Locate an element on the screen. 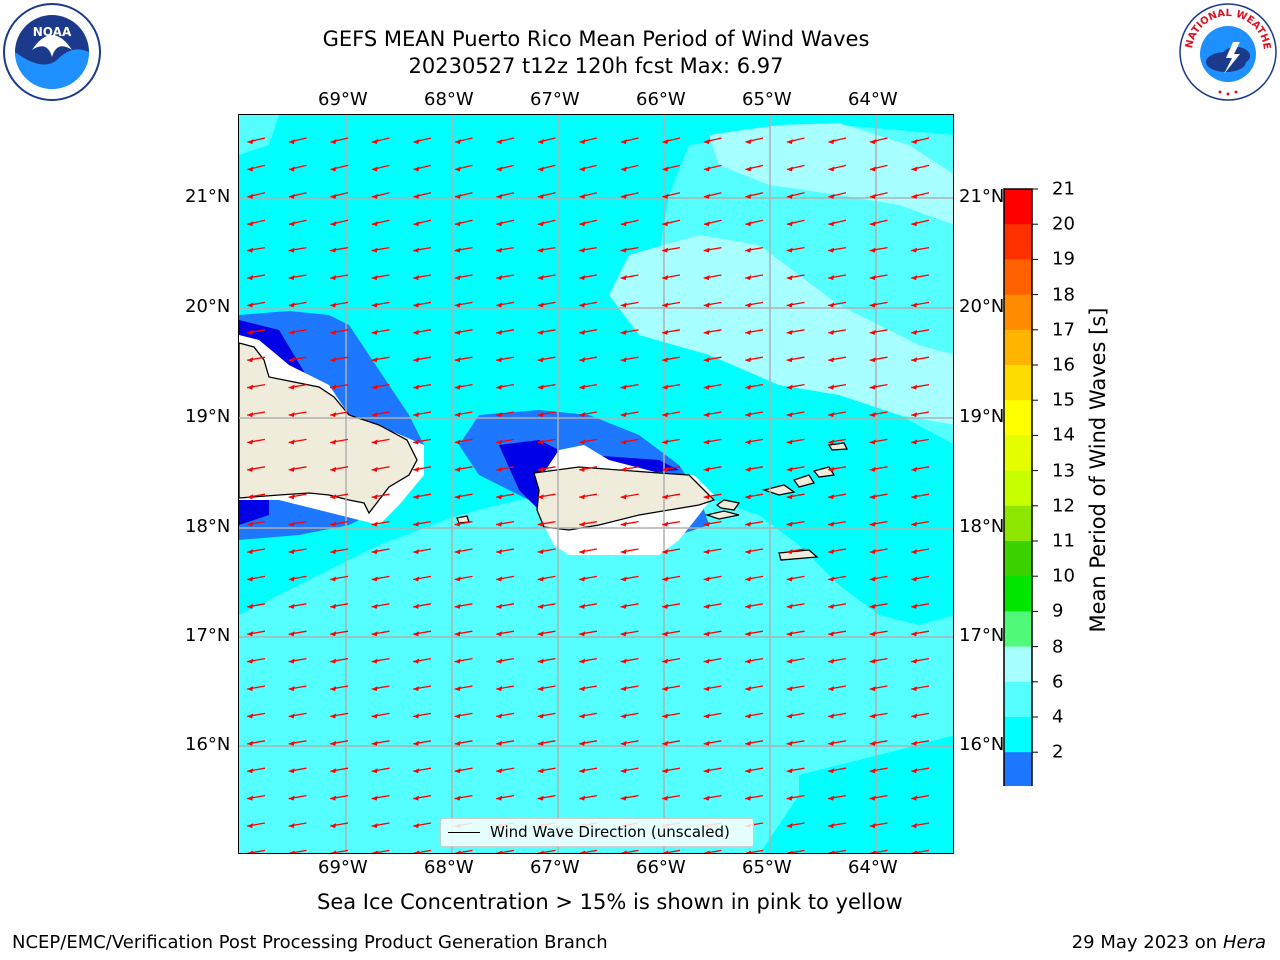  lat-label: 19°N is located at coordinates (208, 416).